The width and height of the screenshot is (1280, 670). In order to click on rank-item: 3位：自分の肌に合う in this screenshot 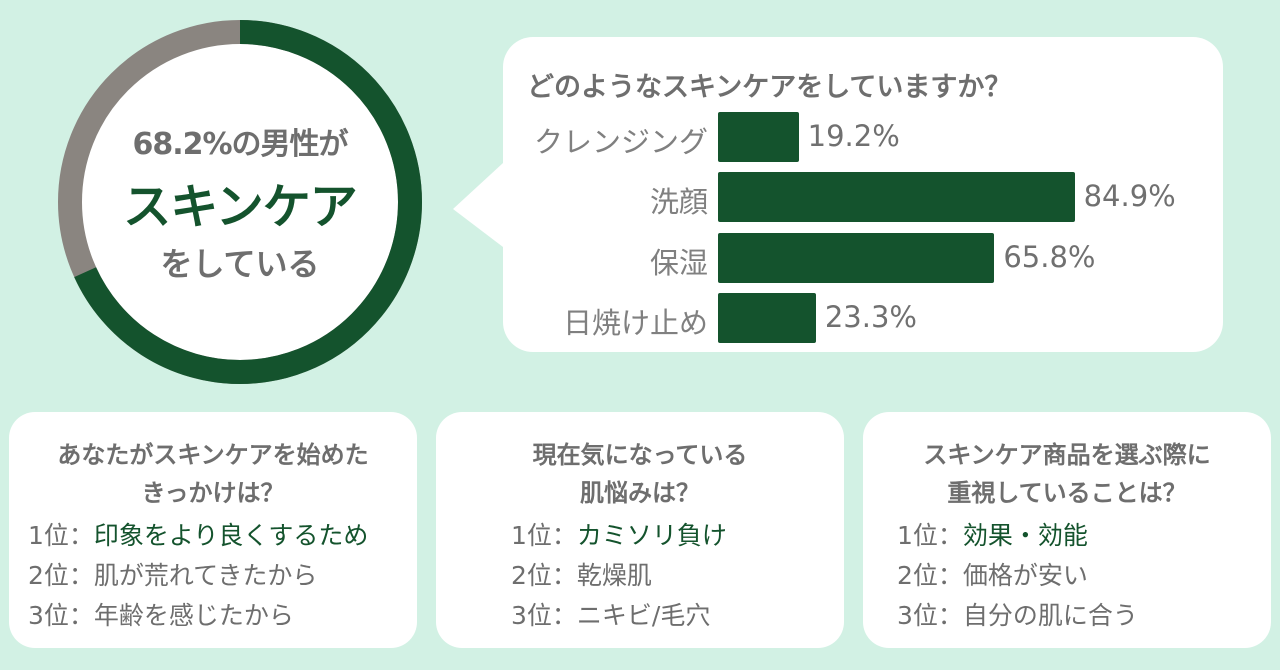, I will do `click(1084, 616)`.